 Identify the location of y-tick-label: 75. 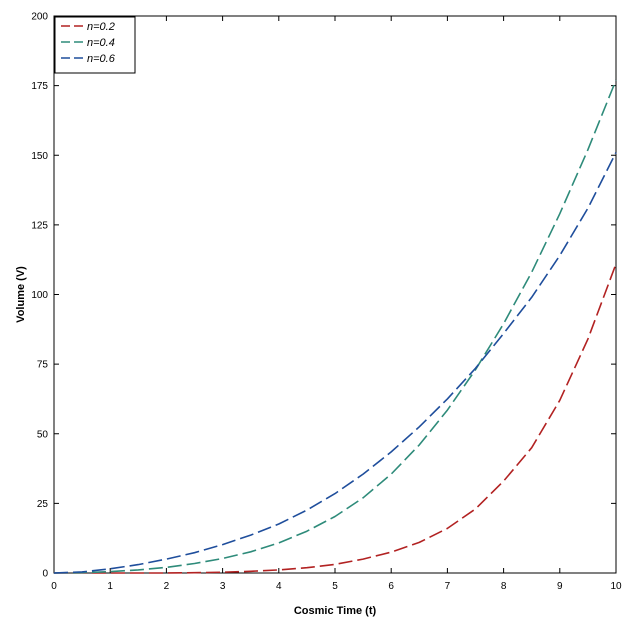
(43, 365).